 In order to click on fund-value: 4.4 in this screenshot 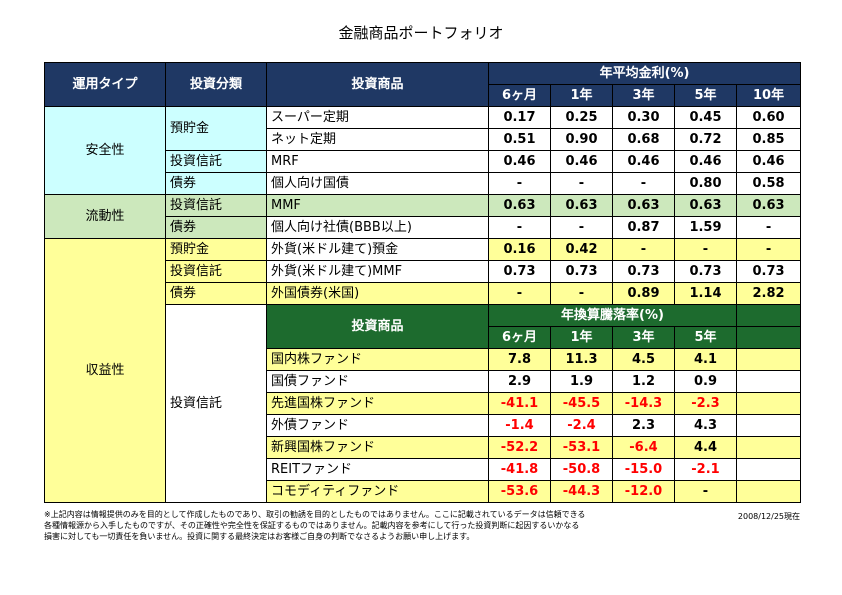, I will do `click(705, 447)`.